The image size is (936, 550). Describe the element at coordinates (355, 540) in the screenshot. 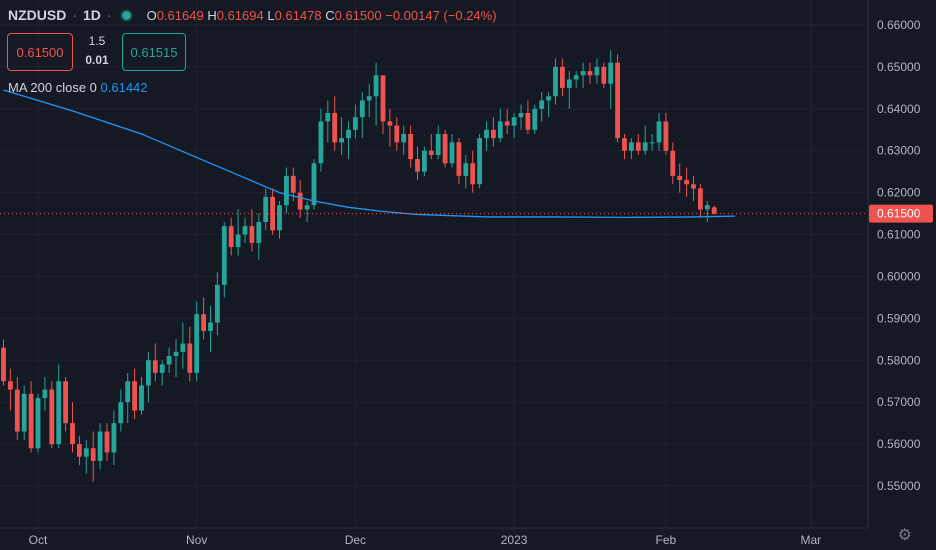

I see `time-tick-label: Dec` at that location.